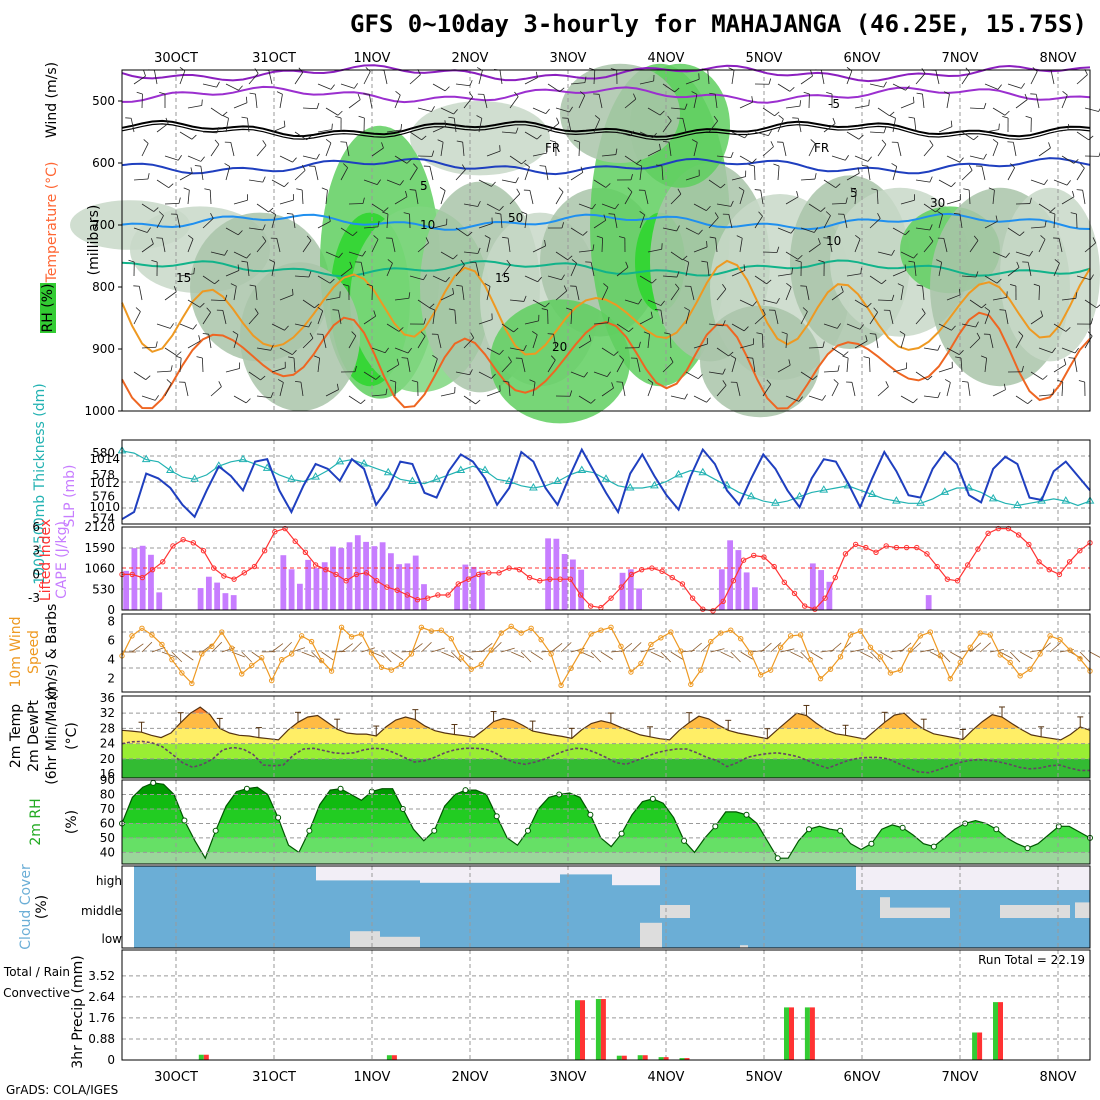  I want to click on contour-label-6: 10, so click(833, 241).